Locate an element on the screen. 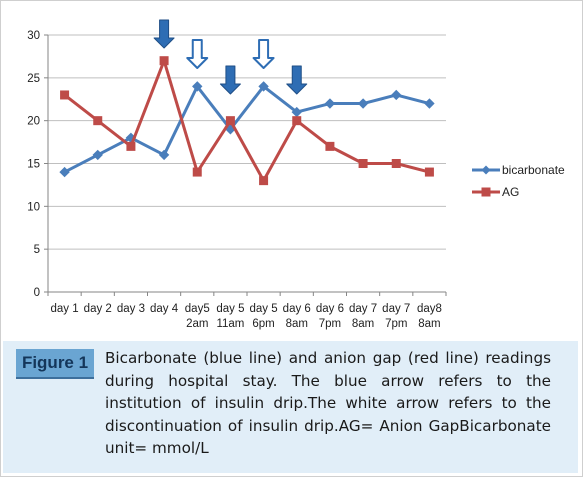  legend-label-bicarbonate: bicarbonate is located at coordinates (533, 170).